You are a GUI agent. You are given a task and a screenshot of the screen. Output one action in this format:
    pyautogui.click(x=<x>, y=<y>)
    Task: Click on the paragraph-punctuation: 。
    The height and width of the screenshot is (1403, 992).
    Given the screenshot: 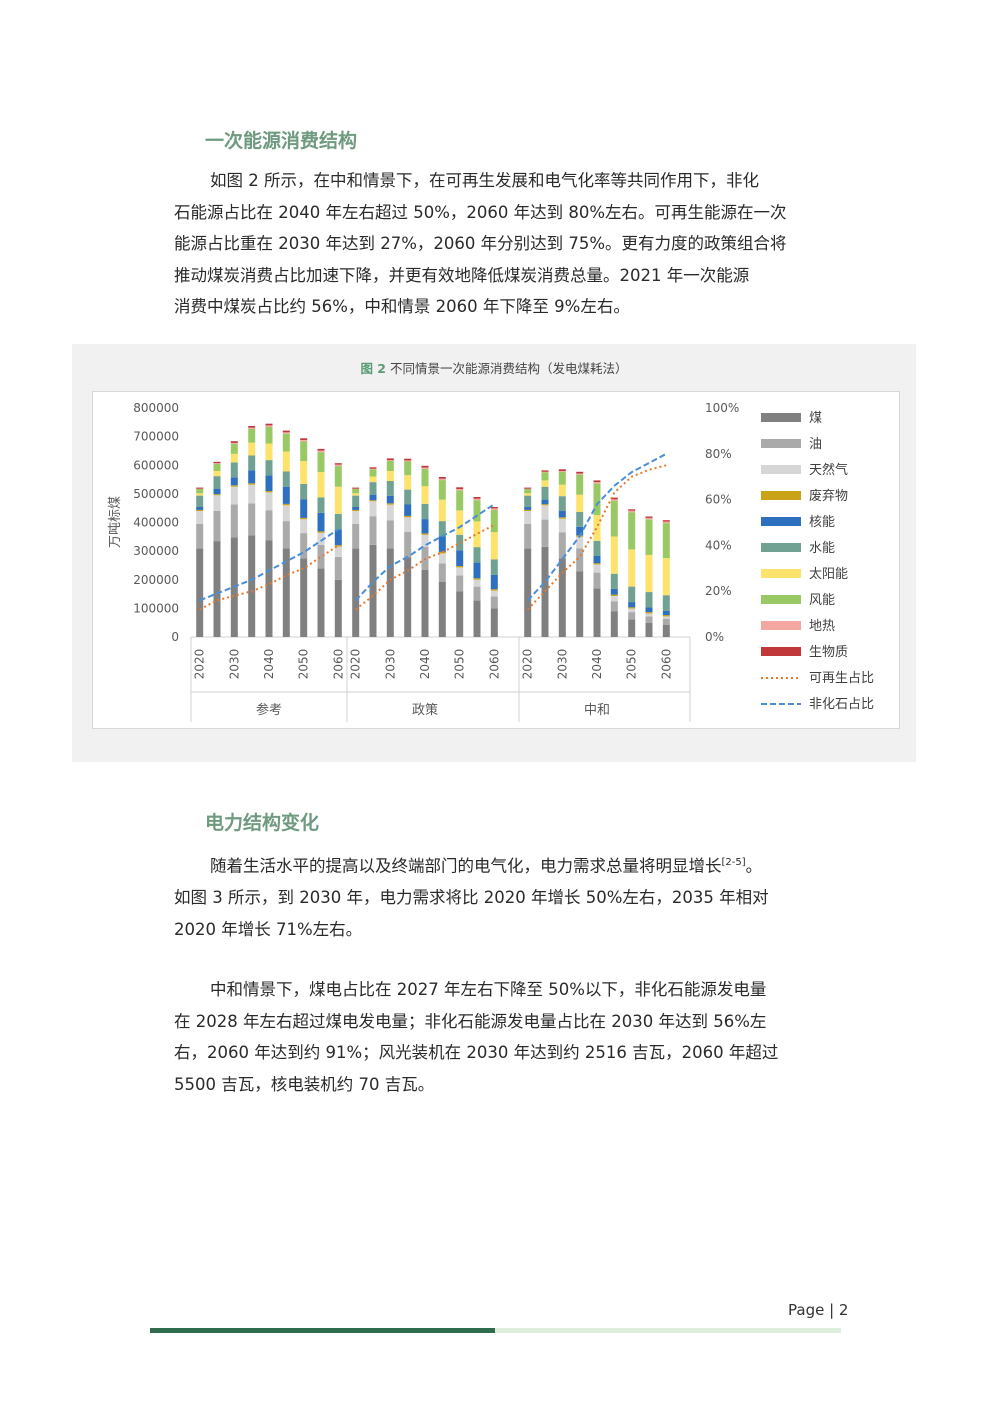 What is the action you would take?
    pyautogui.click(x=754, y=866)
    